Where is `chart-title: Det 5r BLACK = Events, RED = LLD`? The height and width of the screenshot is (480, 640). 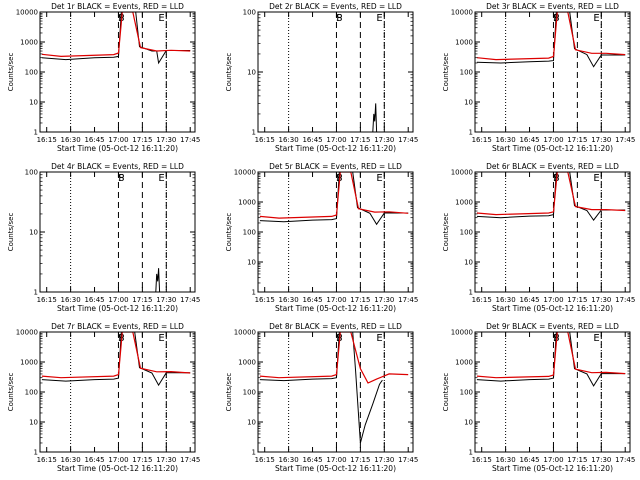 chart-title: Det 5r BLACK = Events, RED = LLD is located at coordinates (335, 166).